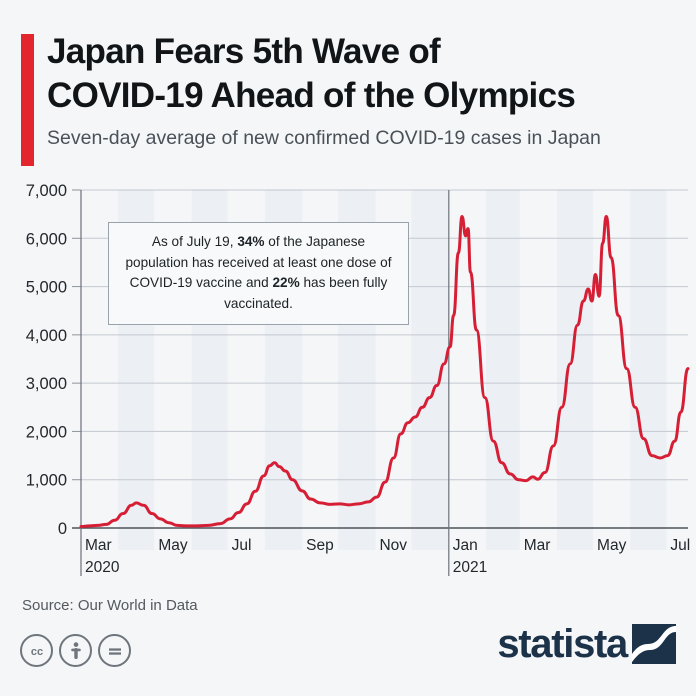  I want to click on x-axis-tick-labels: Mar 2020 May Jul Sep Nov Jan 2021 Mar May Jul, so click(387, 556).